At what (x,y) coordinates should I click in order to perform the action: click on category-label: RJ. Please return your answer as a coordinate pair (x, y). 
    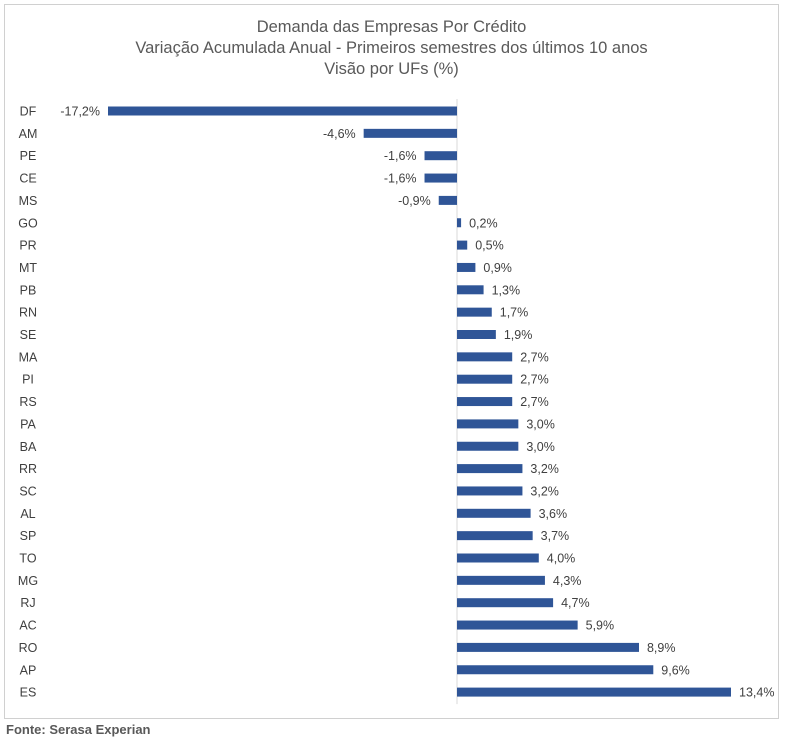
    Looking at the image, I should click on (27, 603).